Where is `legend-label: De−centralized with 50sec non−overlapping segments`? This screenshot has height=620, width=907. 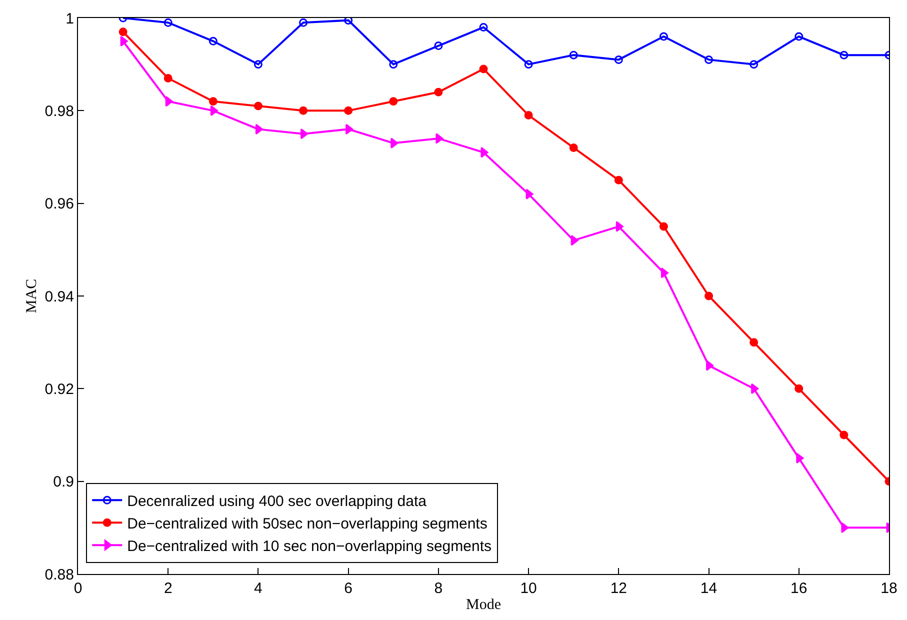
legend-label: De−centralized with 50sec non−overlapping segments is located at coordinates (307, 523).